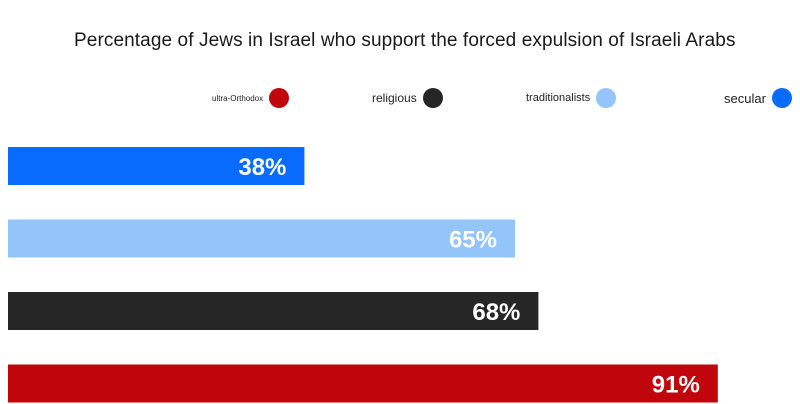  I want to click on legend-item-secular: secular, so click(758, 98).